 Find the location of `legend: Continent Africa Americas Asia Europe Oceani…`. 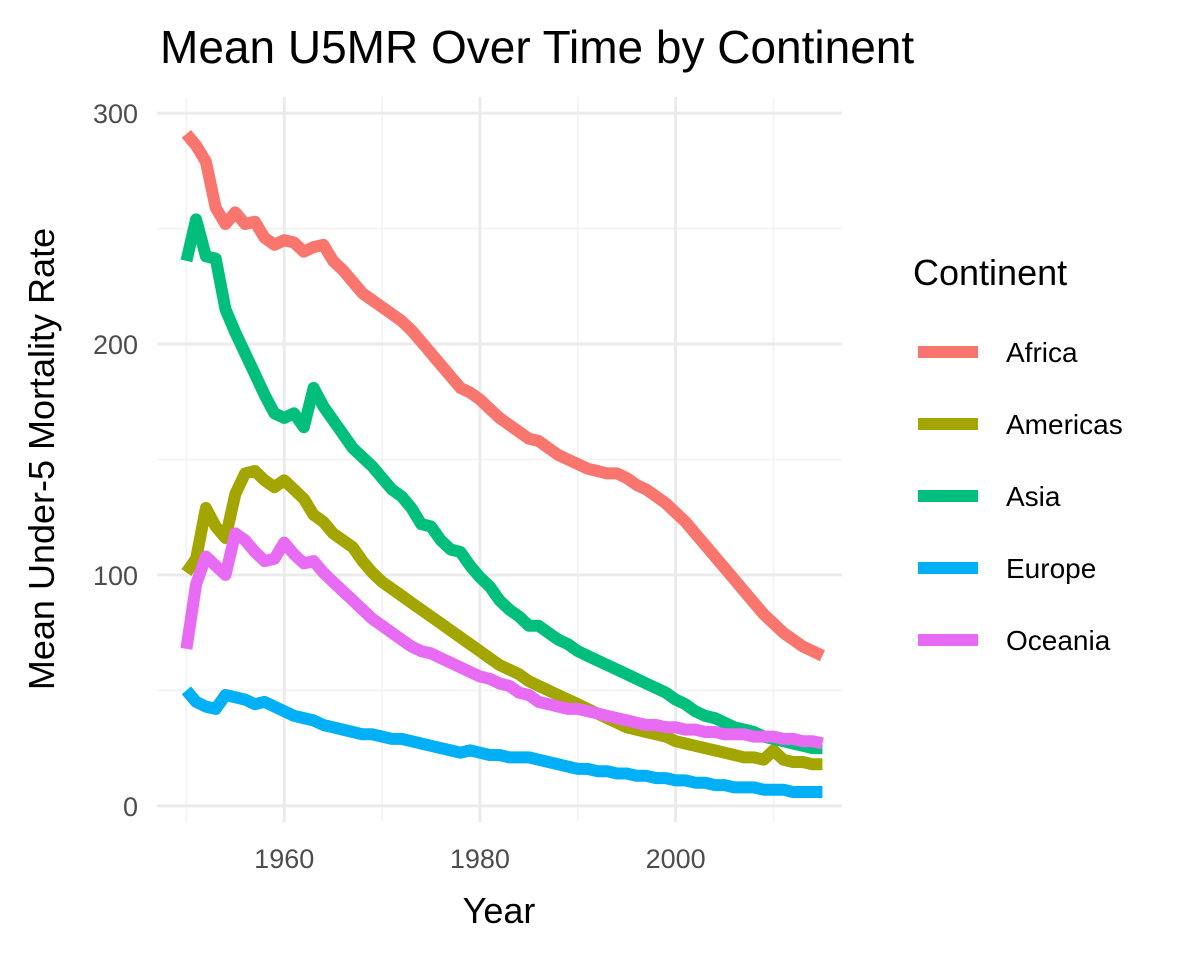

legend: Continent Africa Americas Asia Europe Oceani… is located at coordinates (1018, 454).